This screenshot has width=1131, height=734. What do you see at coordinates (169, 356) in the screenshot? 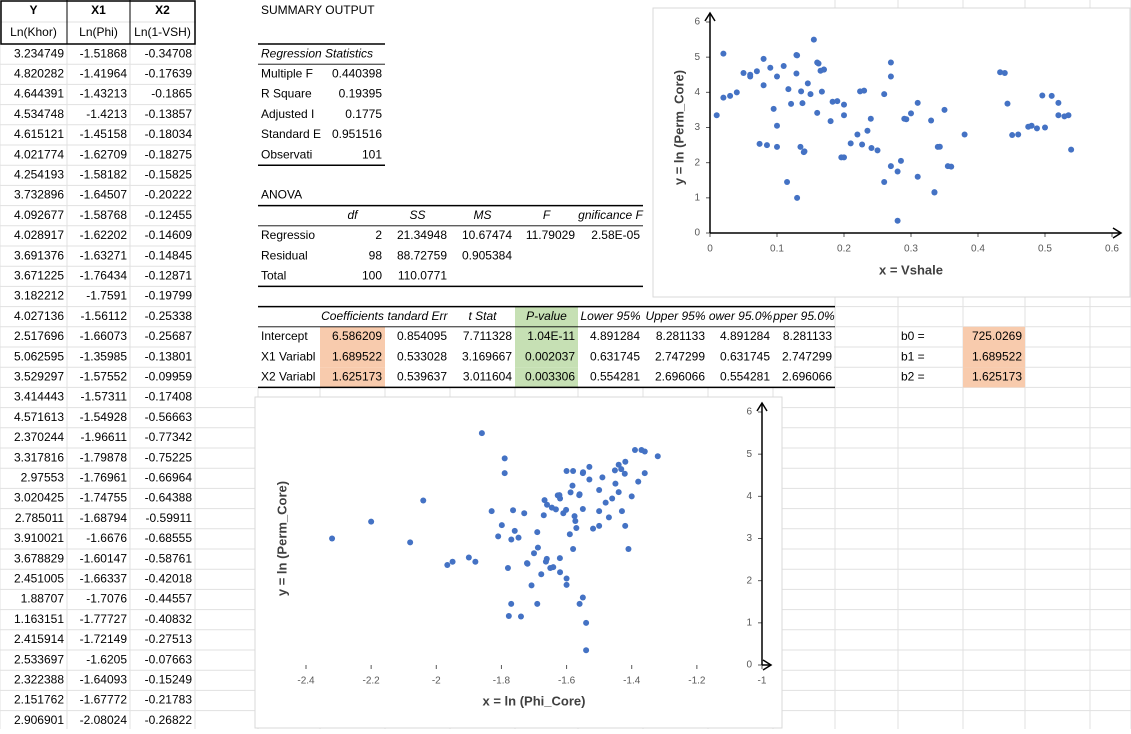
I see `cell: -0.13801` at bounding box center [169, 356].